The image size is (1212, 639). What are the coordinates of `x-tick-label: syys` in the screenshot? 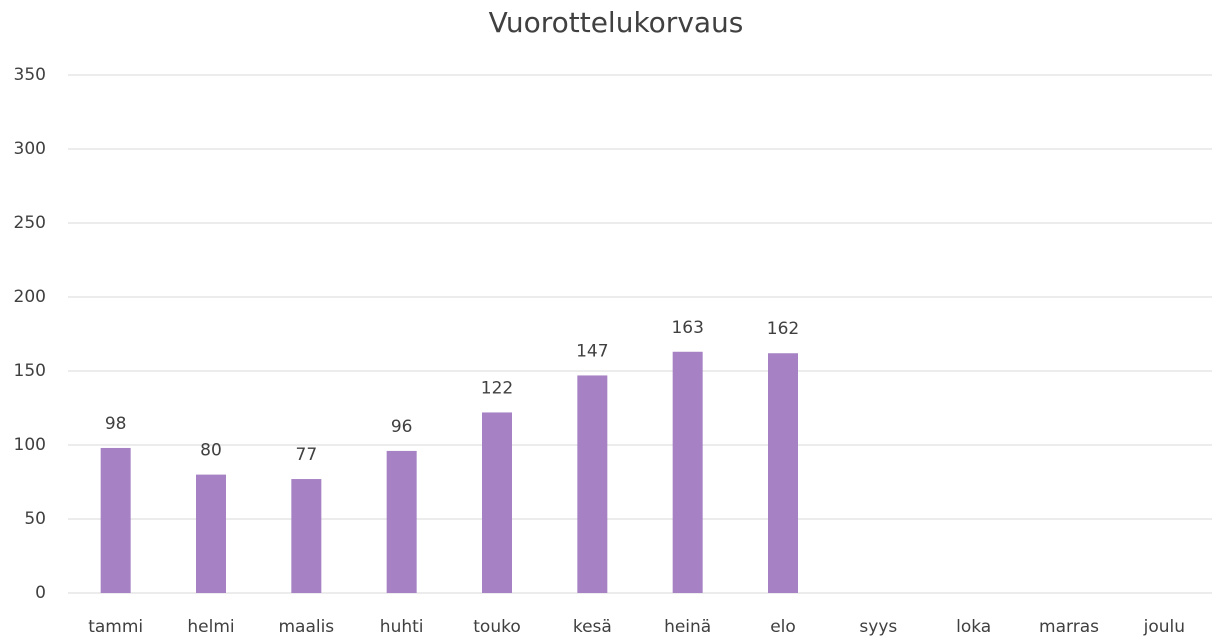 It's located at (878, 627).